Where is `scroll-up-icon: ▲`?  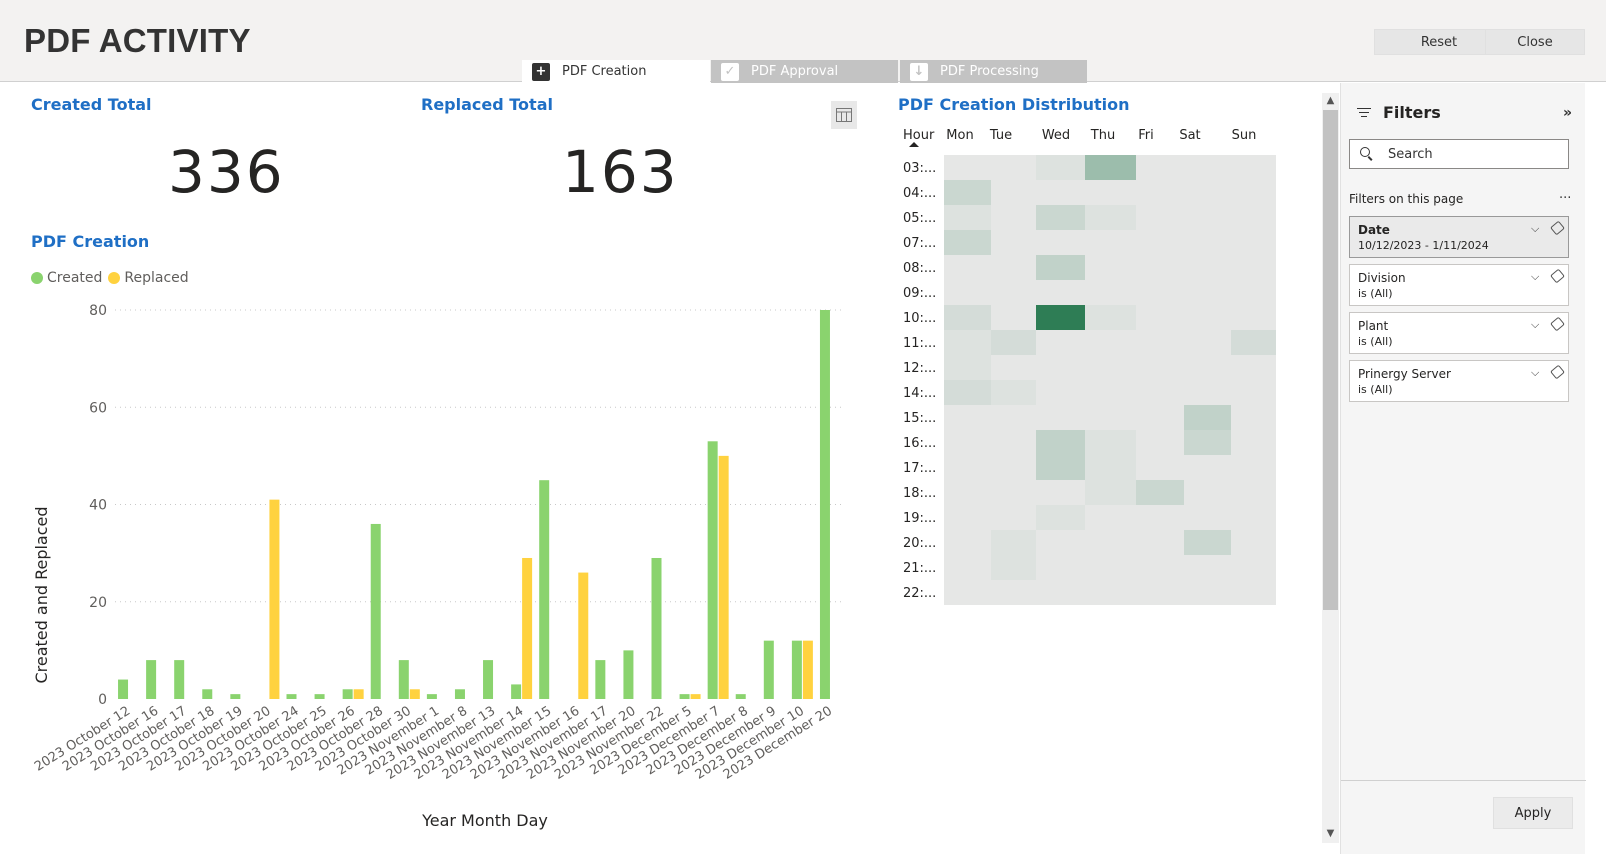
scroll-up-icon: ▲ is located at coordinates (1330, 100).